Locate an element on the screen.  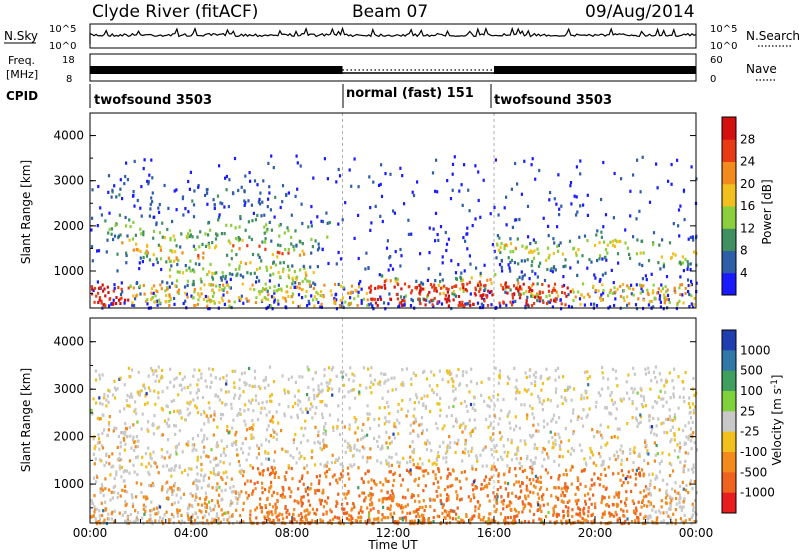
freq-tick-top: 18 is located at coordinates (68, 60).